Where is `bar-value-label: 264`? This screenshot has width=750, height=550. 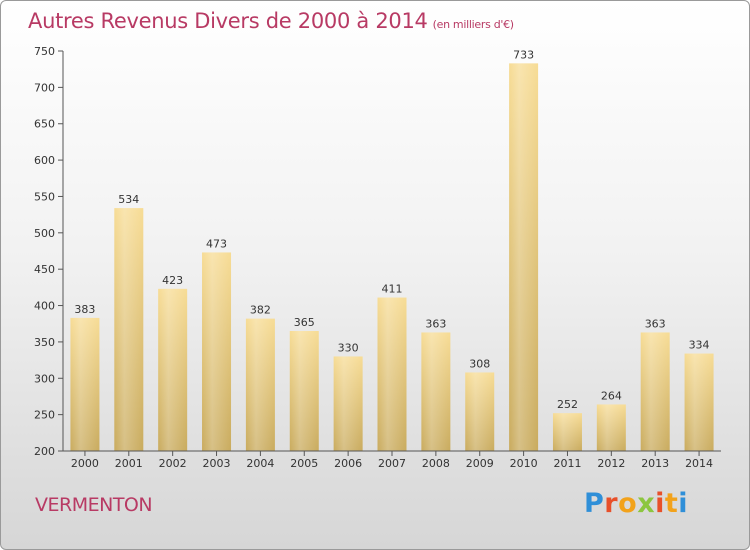 bar-value-label: 264 is located at coordinates (611, 395).